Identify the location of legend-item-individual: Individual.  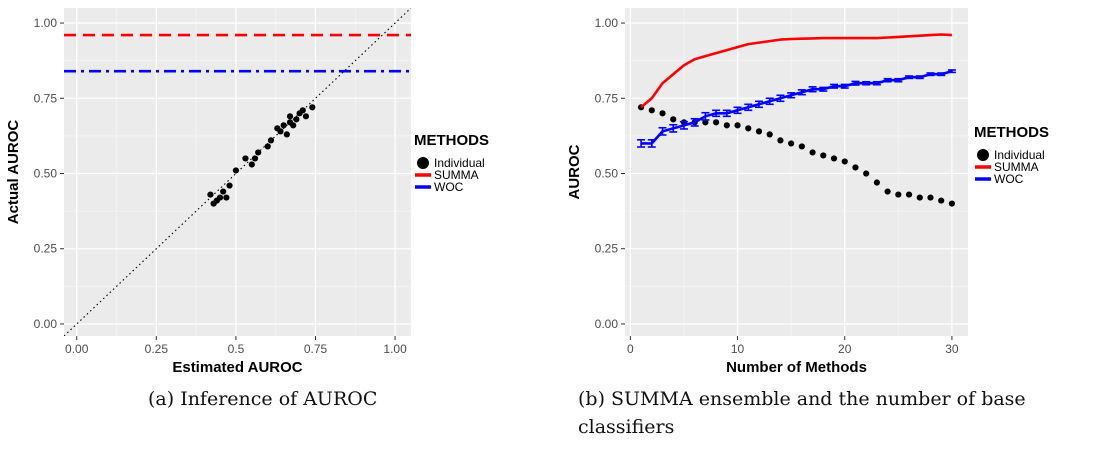
(1011, 155).